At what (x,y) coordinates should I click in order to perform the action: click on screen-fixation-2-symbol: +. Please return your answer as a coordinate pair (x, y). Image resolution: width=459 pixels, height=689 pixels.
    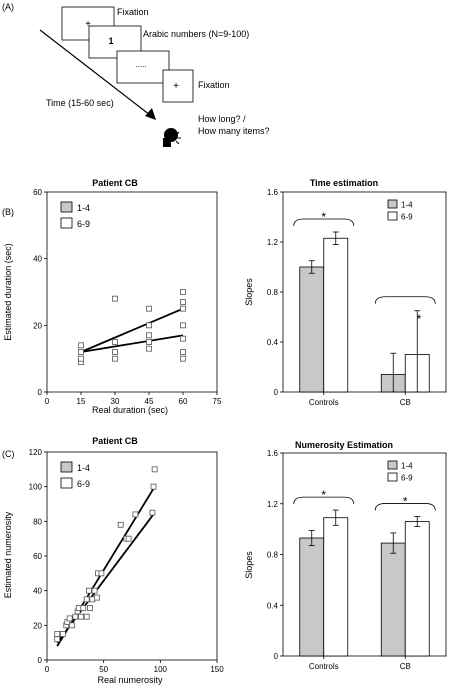
    Looking at the image, I should click on (176, 86).